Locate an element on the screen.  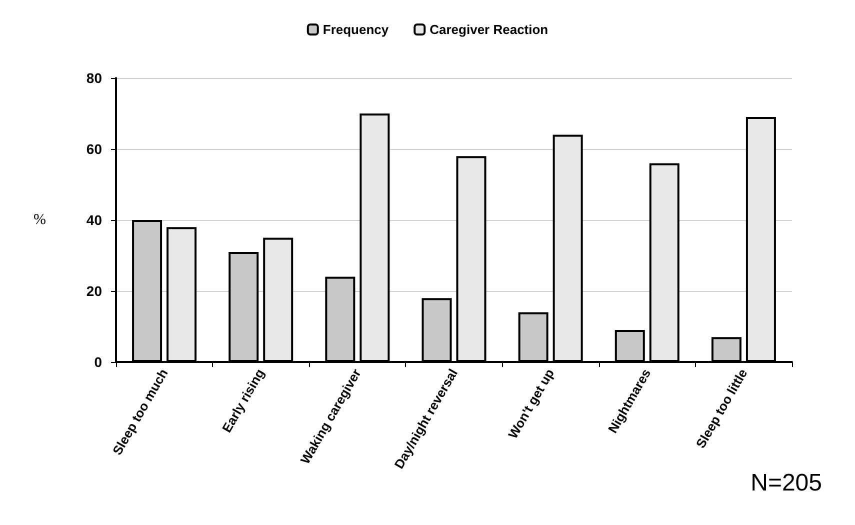
text: N=205 is located at coordinates (786, 483).